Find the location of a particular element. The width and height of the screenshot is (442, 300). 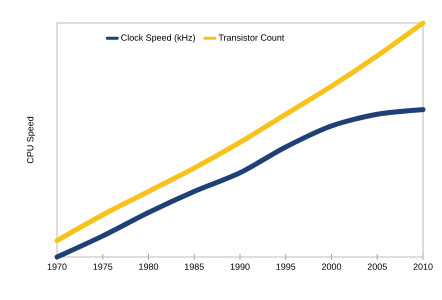

x-tick-label: 1990 is located at coordinates (240, 267).